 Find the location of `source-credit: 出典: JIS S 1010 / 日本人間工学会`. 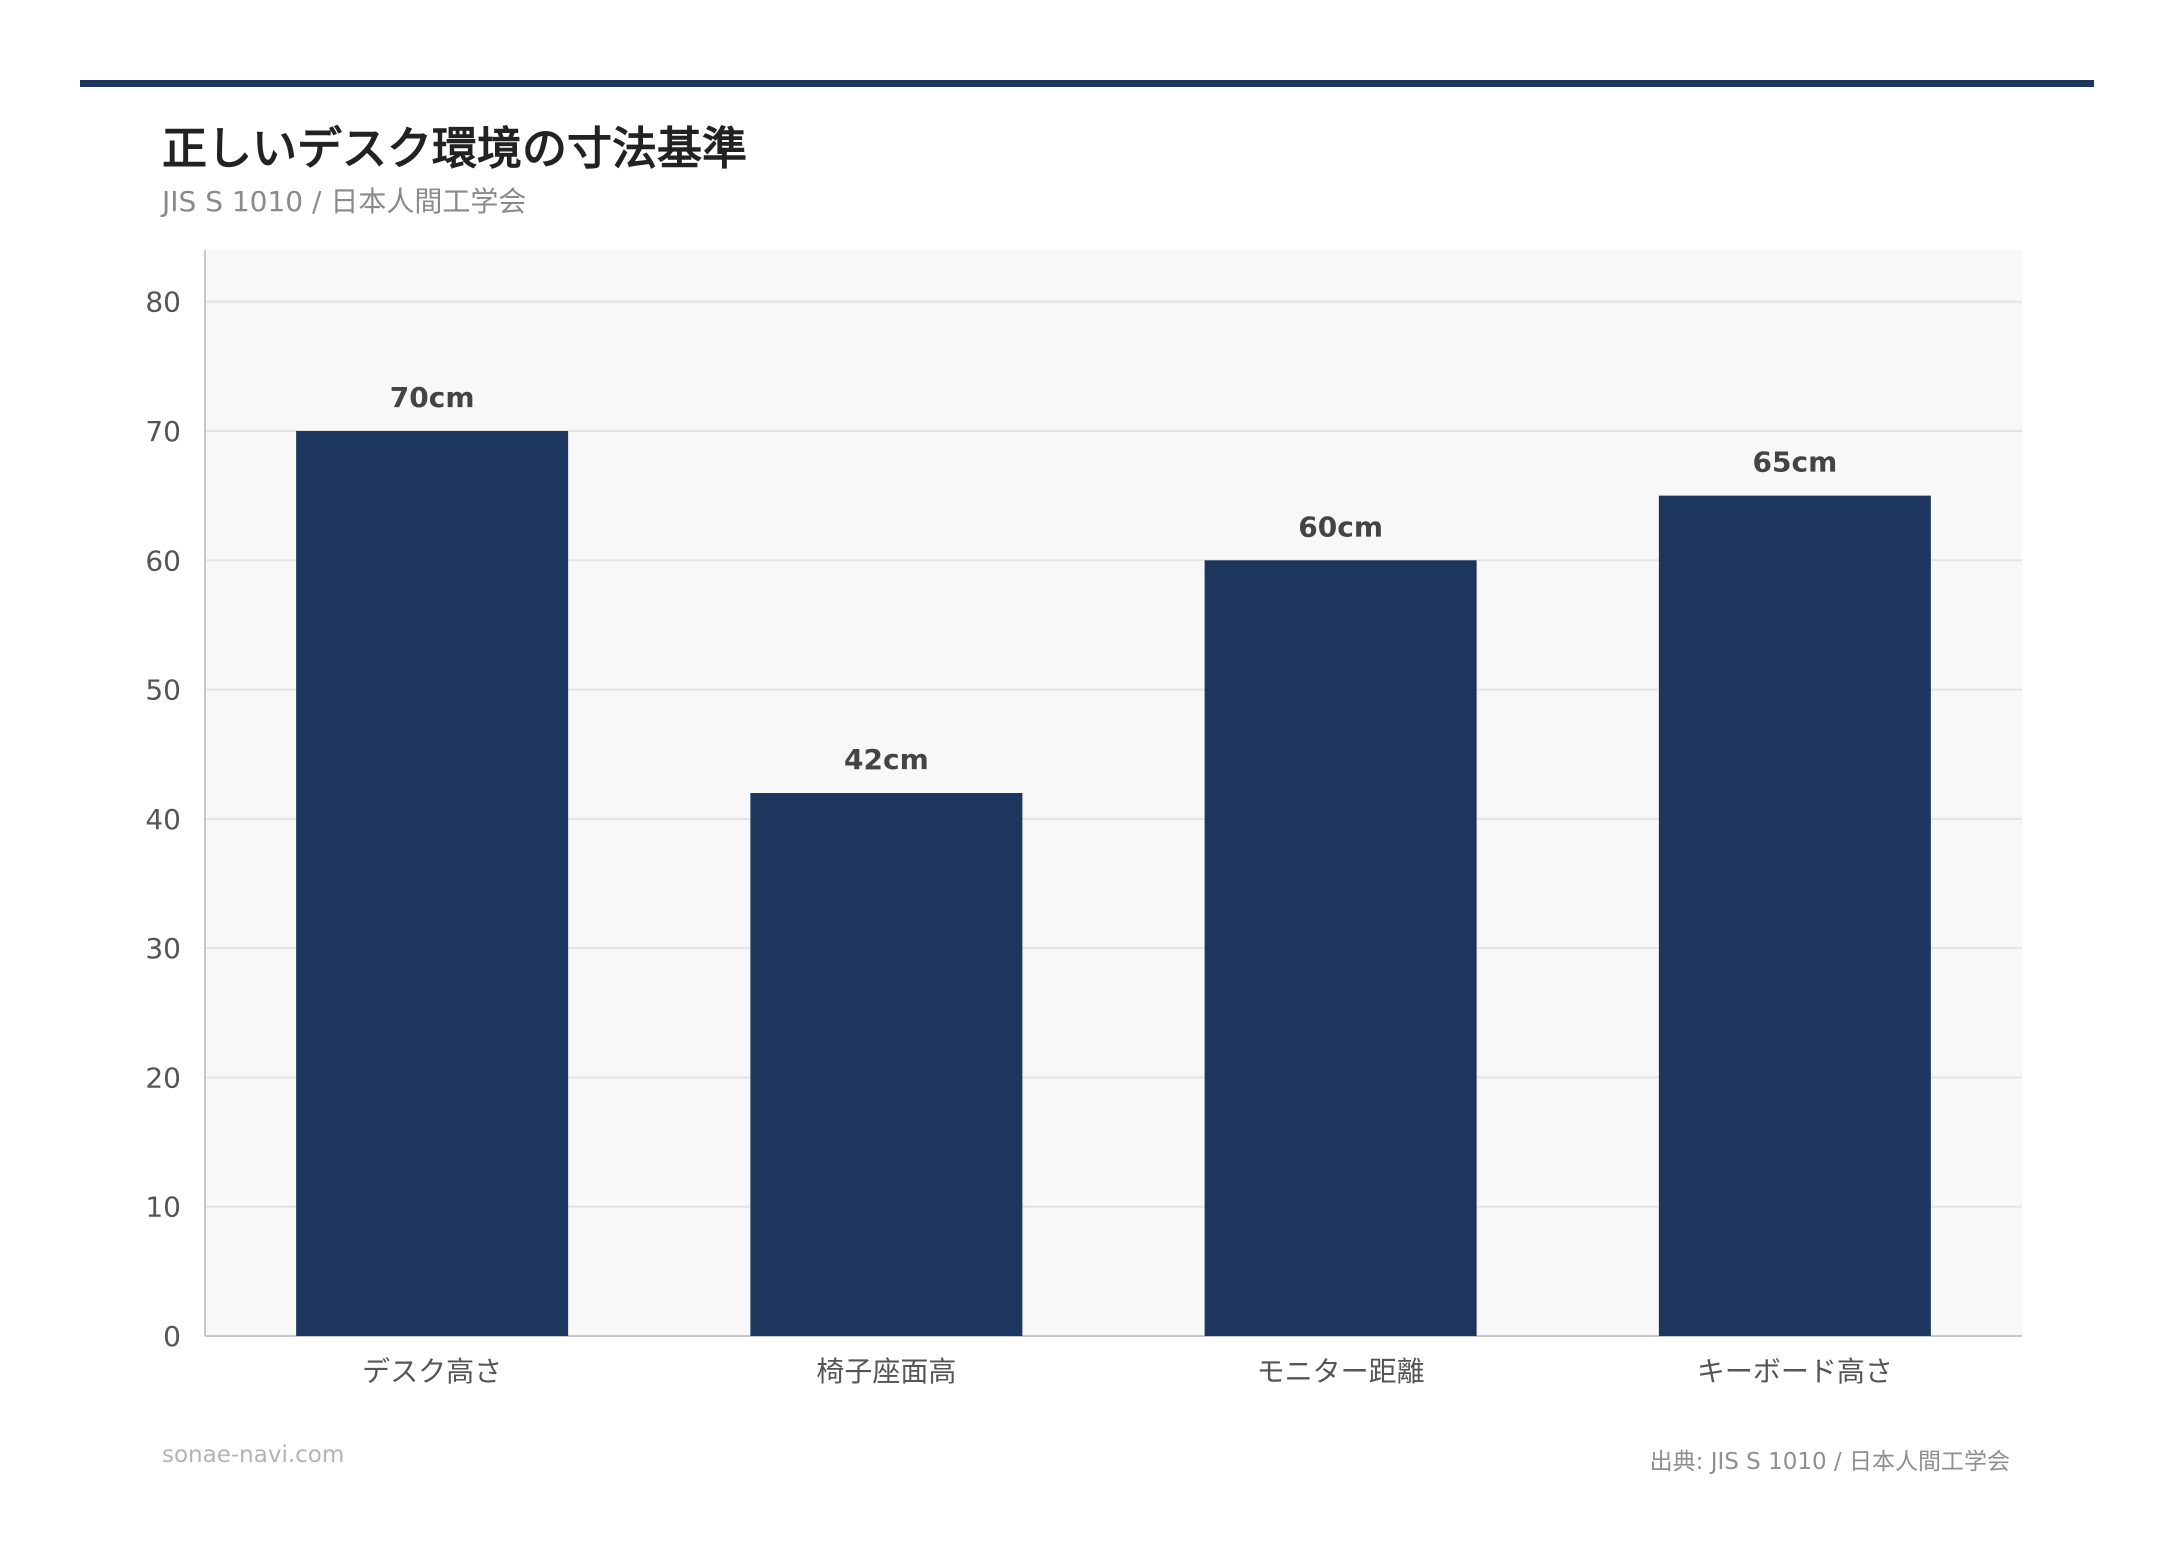

source-credit: 出典: JIS S 1010 / 日本人間工学会 is located at coordinates (1829, 1462).